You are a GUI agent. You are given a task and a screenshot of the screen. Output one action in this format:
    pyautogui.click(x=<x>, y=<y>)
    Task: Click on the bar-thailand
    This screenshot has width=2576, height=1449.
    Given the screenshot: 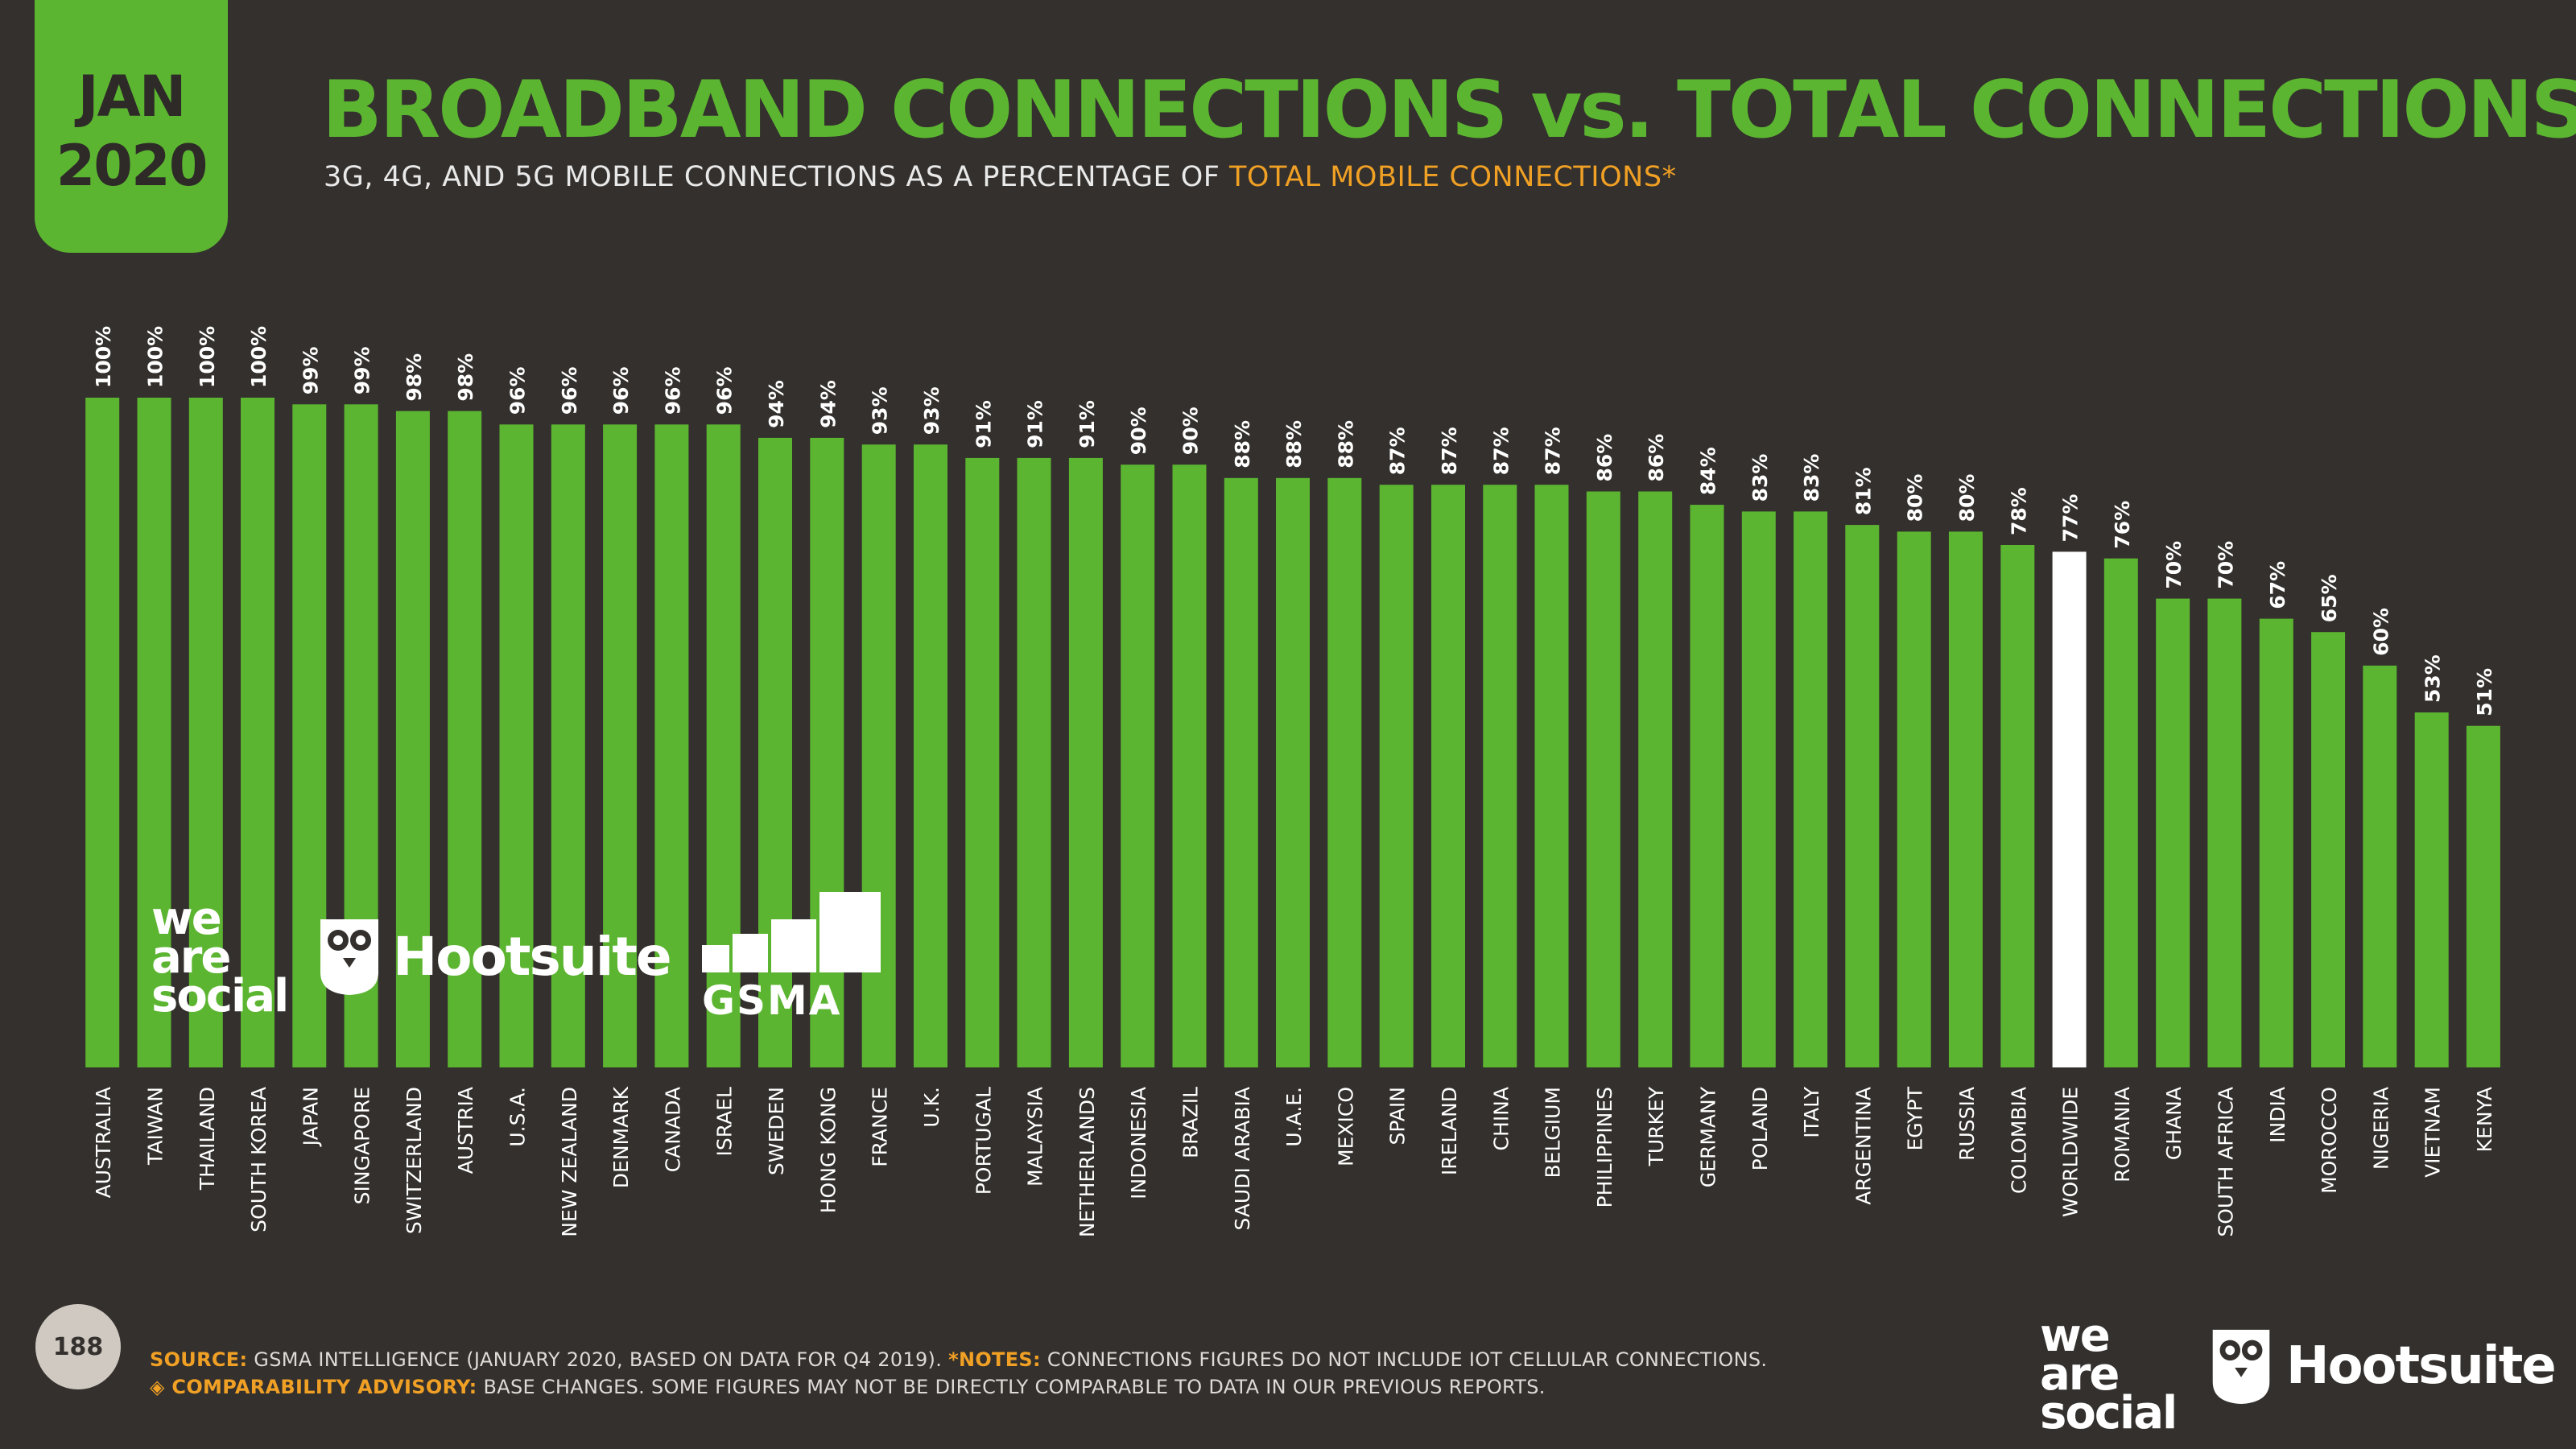 What is the action you would take?
    pyautogui.click(x=205, y=732)
    